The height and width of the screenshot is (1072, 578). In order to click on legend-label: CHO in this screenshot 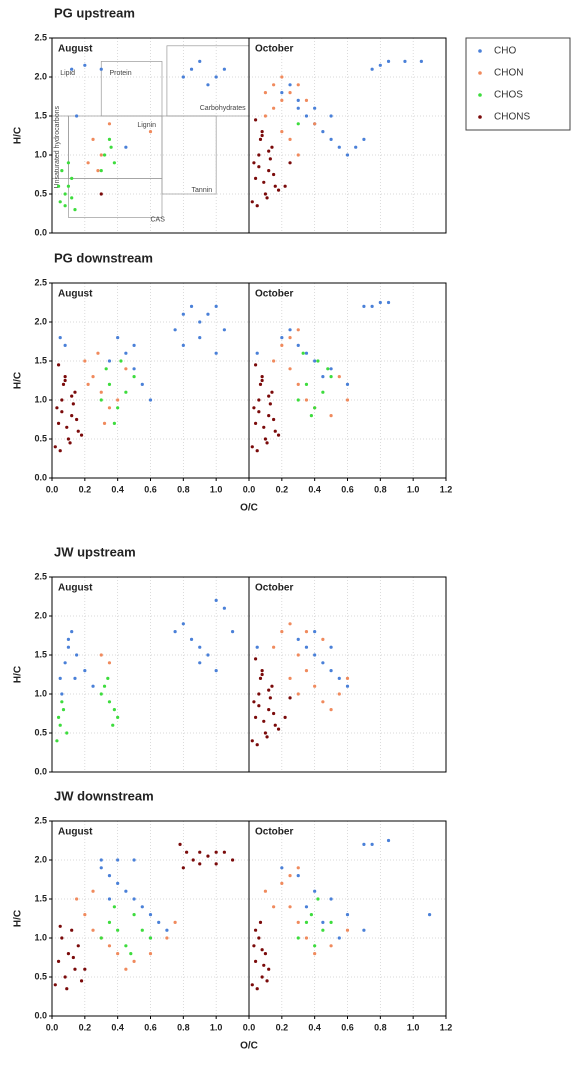, I will do `click(505, 51)`.